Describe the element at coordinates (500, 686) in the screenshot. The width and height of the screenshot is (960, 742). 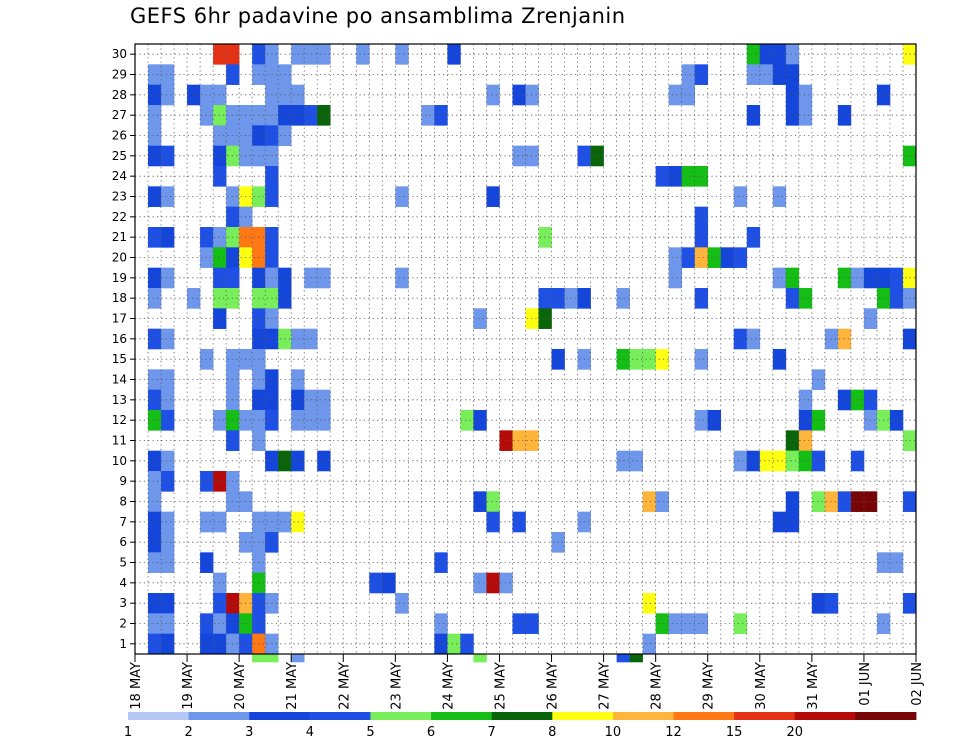
I see `x-tick-label: 25 MAY` at that location.